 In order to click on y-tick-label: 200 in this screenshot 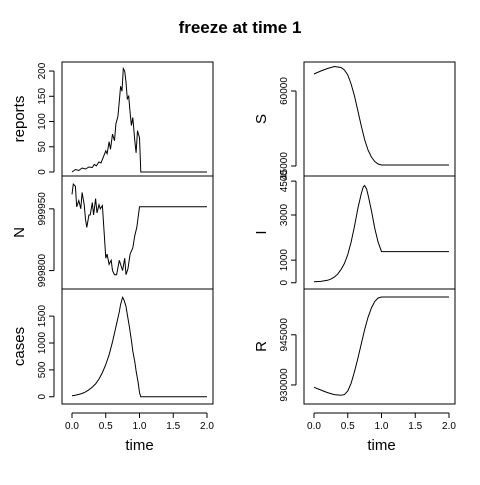, I will do `click(42, 70)`.